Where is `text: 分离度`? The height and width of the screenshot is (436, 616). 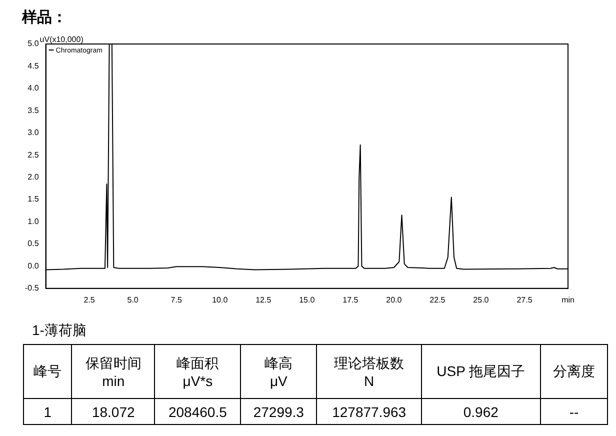
text: 分离度 is located at coordinates (574, 371).